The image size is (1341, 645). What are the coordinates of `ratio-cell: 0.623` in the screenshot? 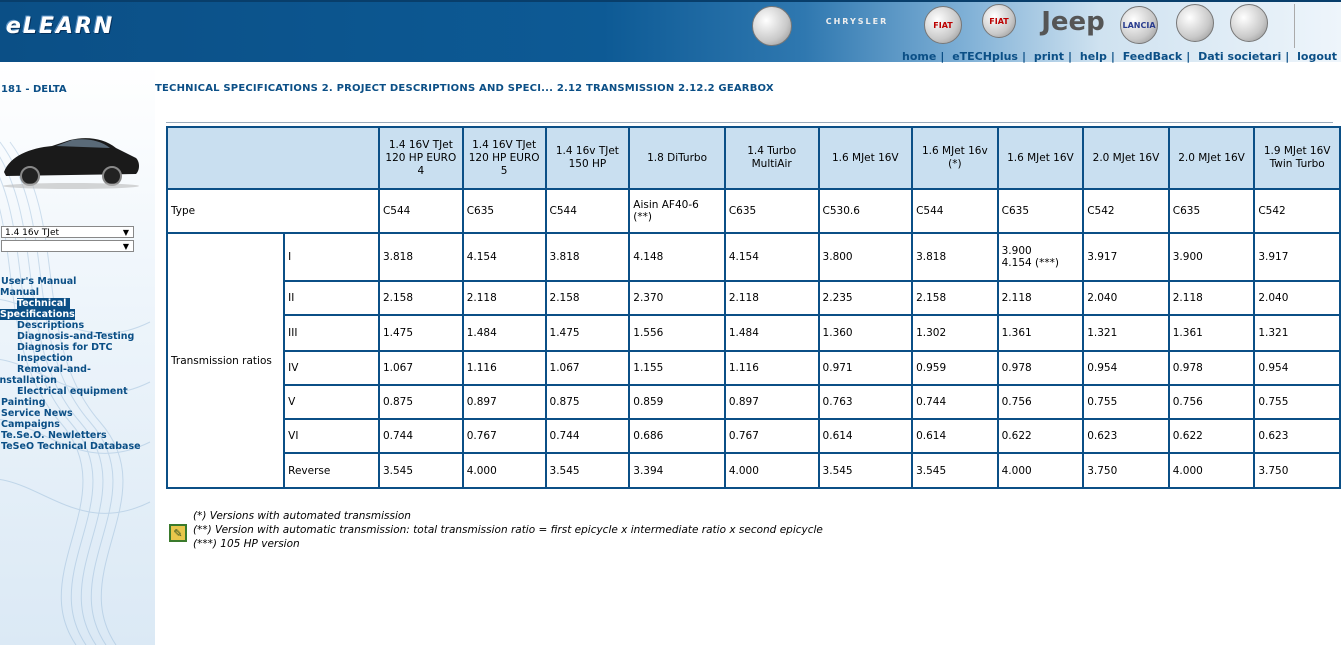 It's located at (1126, 436).